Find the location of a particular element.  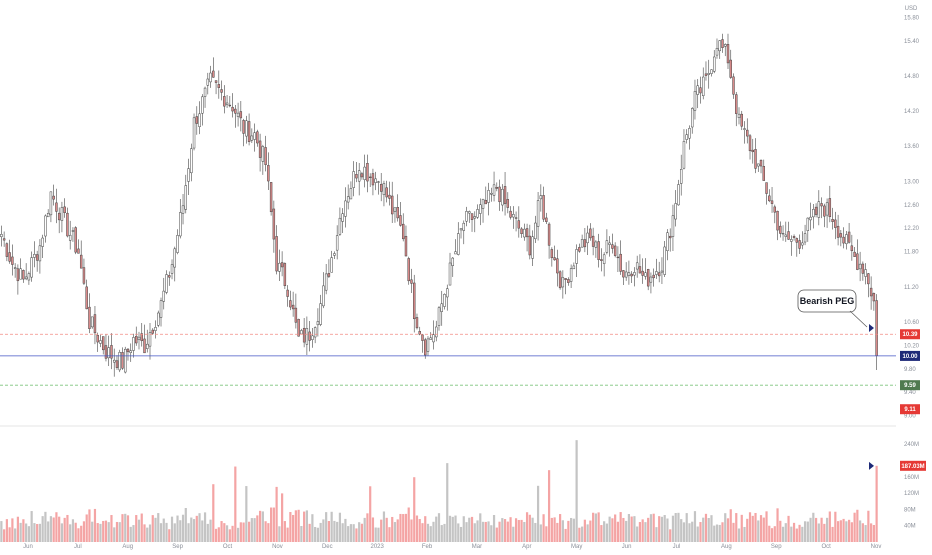

annotation-pointer is located at coordinates (858, 319).